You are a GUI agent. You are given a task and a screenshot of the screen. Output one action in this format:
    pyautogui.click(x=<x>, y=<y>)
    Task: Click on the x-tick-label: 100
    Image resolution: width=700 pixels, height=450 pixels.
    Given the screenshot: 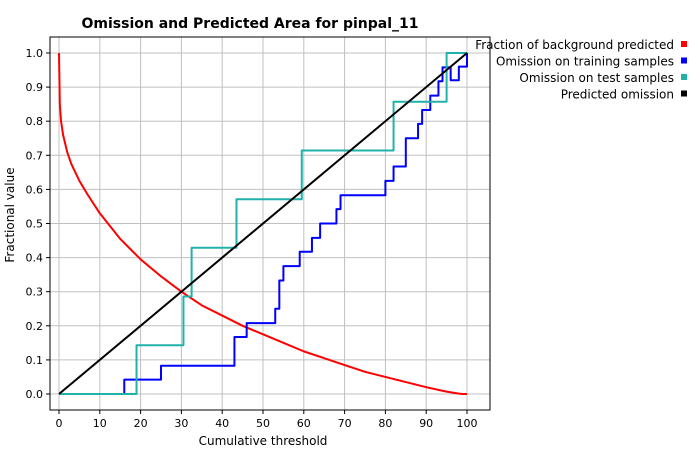 What is the action you would take?
    pyautogui.click(x=467, y=423)
    